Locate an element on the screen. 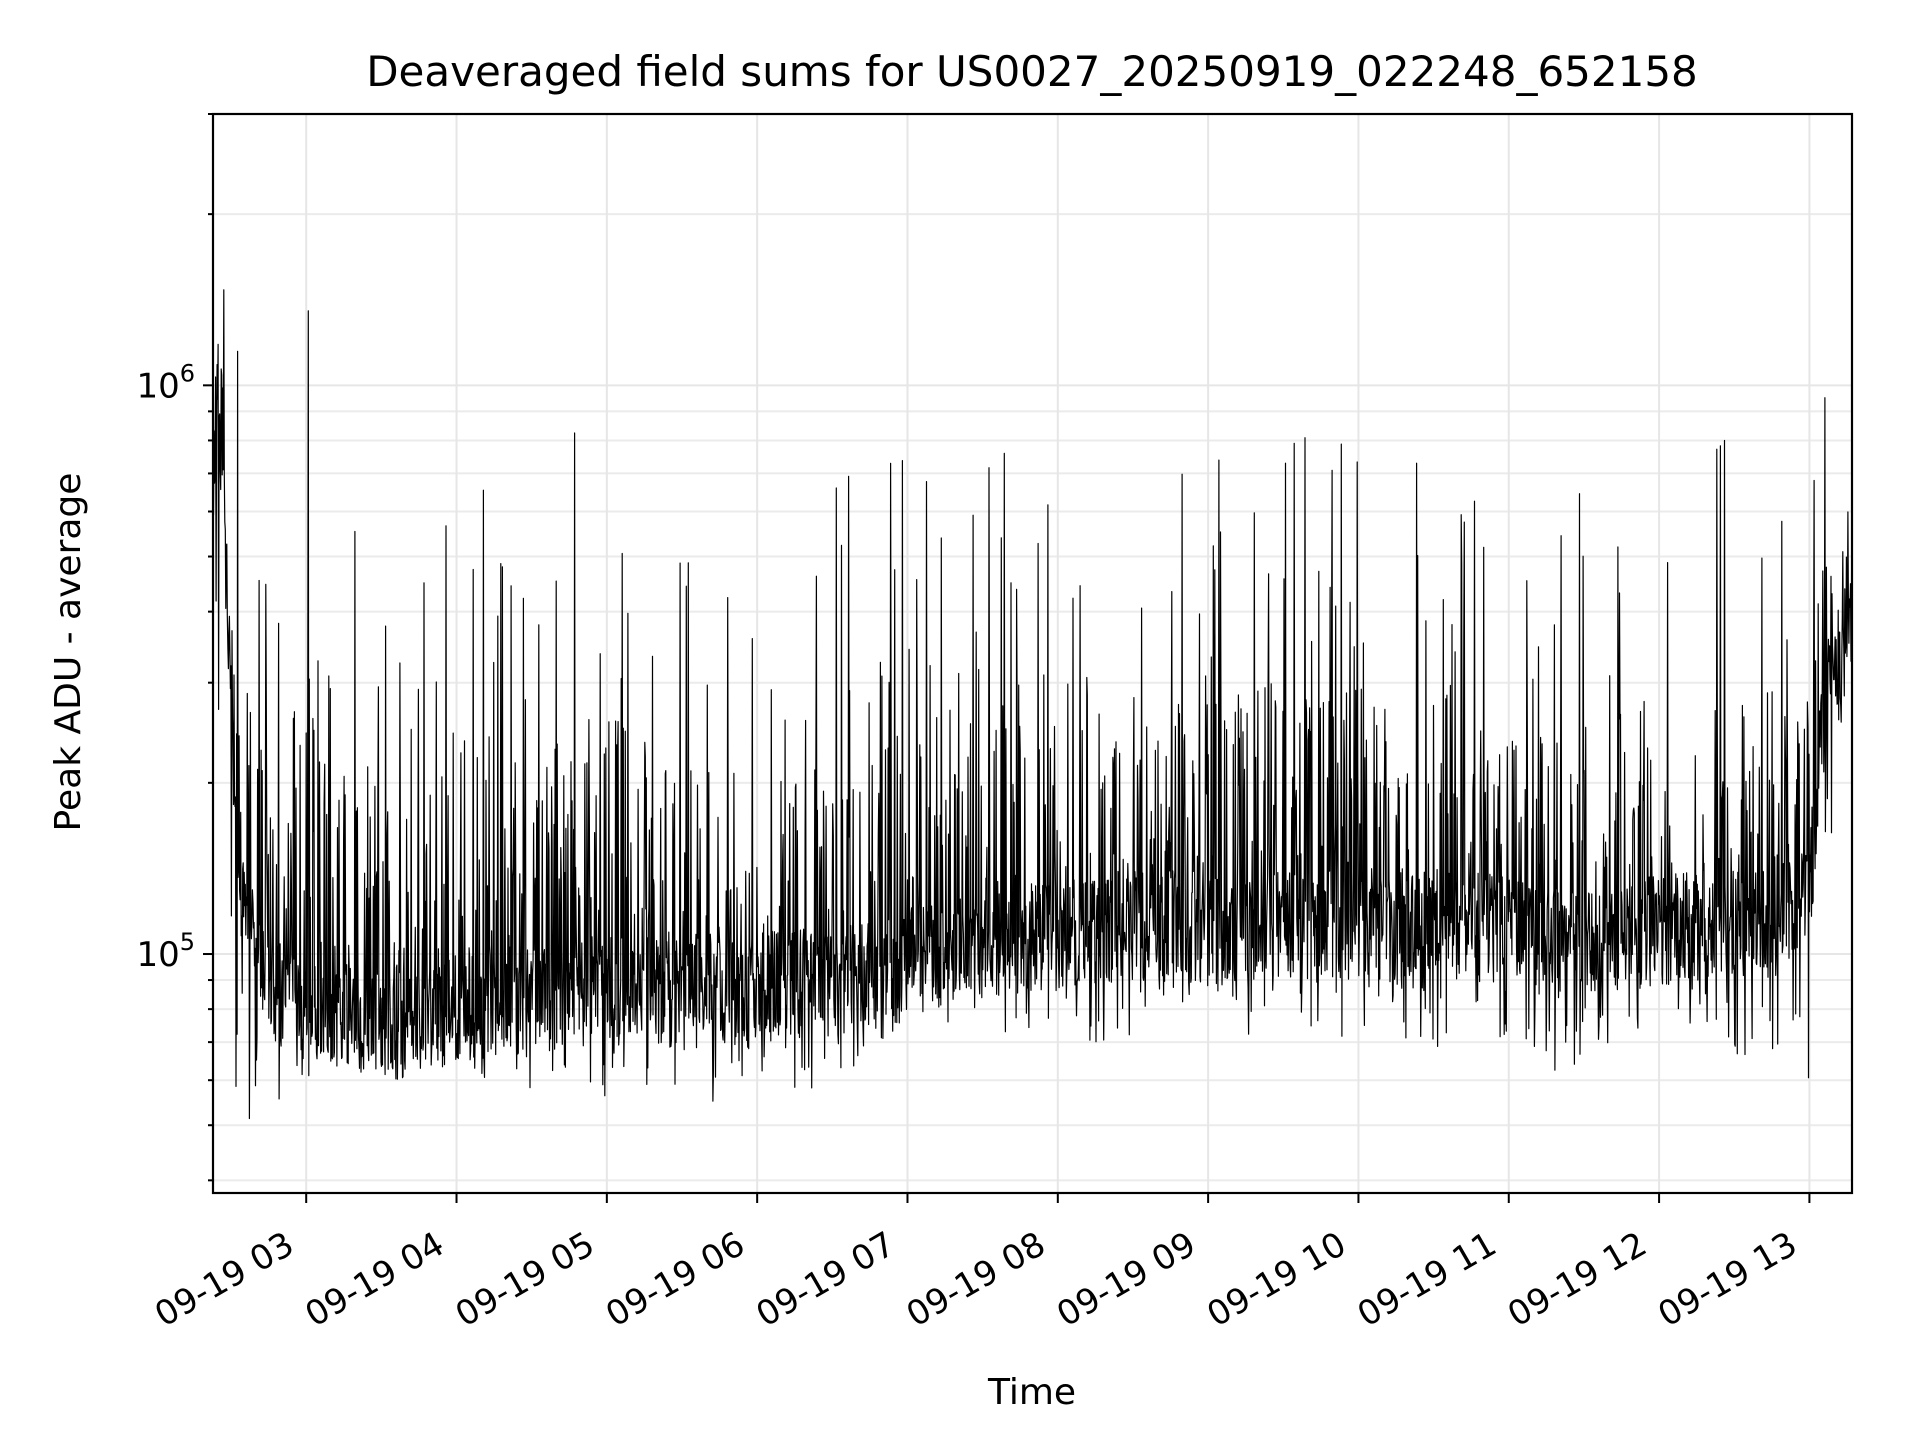 This screenshot has width=1920, height=1440. x-tick-label: 09-19 08 is located at coordinates (976, 1279).